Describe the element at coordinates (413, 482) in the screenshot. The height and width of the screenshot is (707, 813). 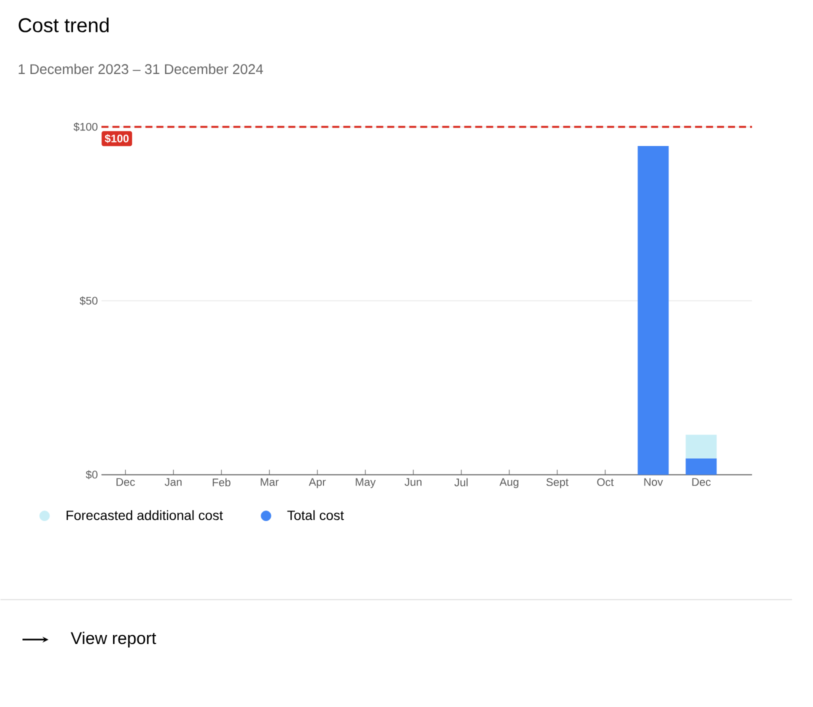
I see `x-tick-label: Jun` at that location.